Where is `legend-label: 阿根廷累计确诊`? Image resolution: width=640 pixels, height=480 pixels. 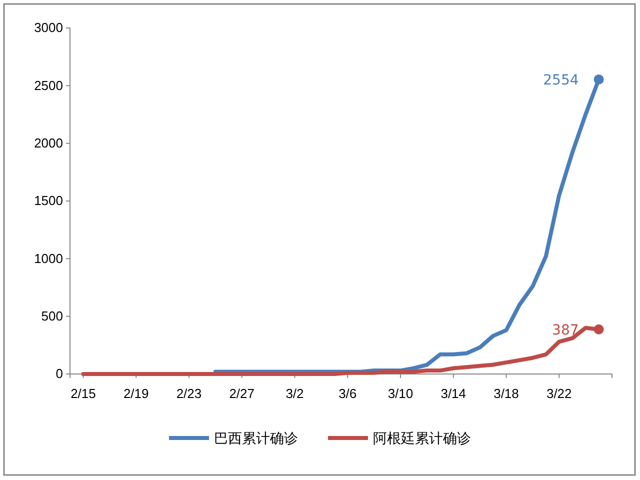
legend-label: 阿根廷累计确诊 is located at coordinates (422, 439).